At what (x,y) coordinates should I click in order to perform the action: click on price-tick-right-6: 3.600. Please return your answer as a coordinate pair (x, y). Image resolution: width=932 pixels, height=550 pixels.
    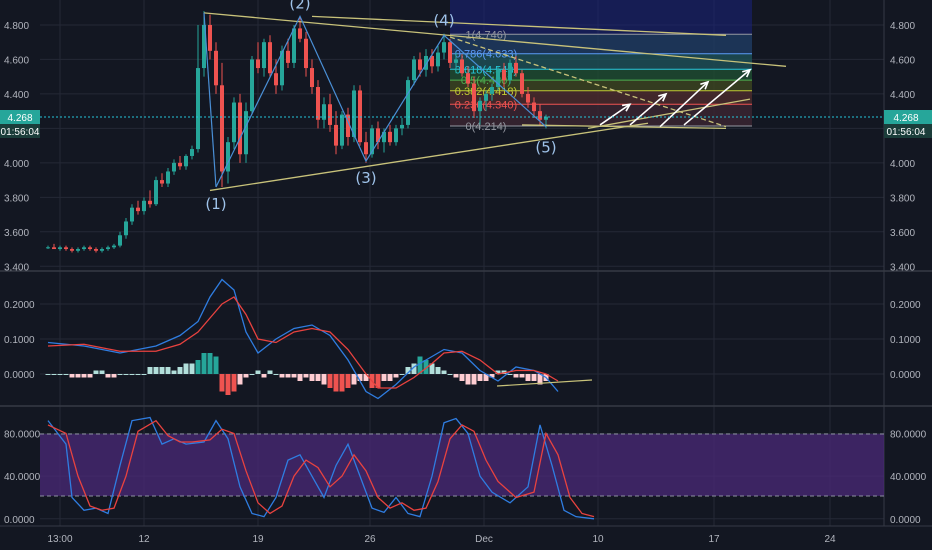
    Looking at the image, I should click on (902, 233).